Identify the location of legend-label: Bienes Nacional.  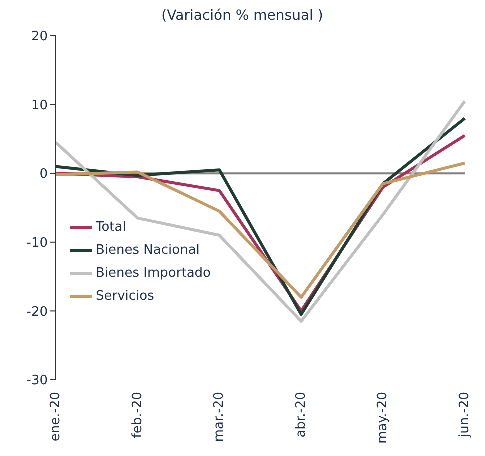
(148, 251).